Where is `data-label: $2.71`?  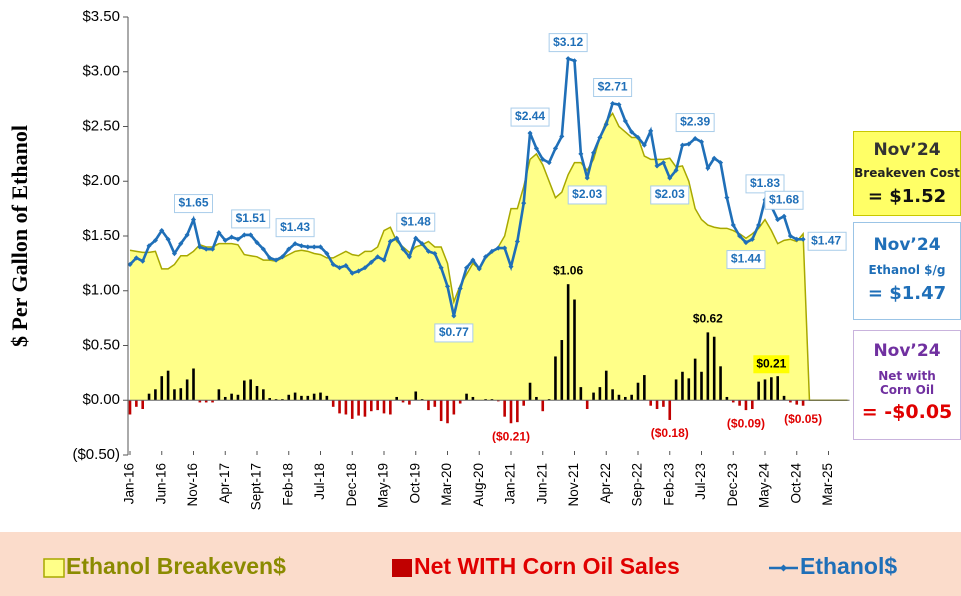
data-label: $2.71 is located at coordinates (613, 87).